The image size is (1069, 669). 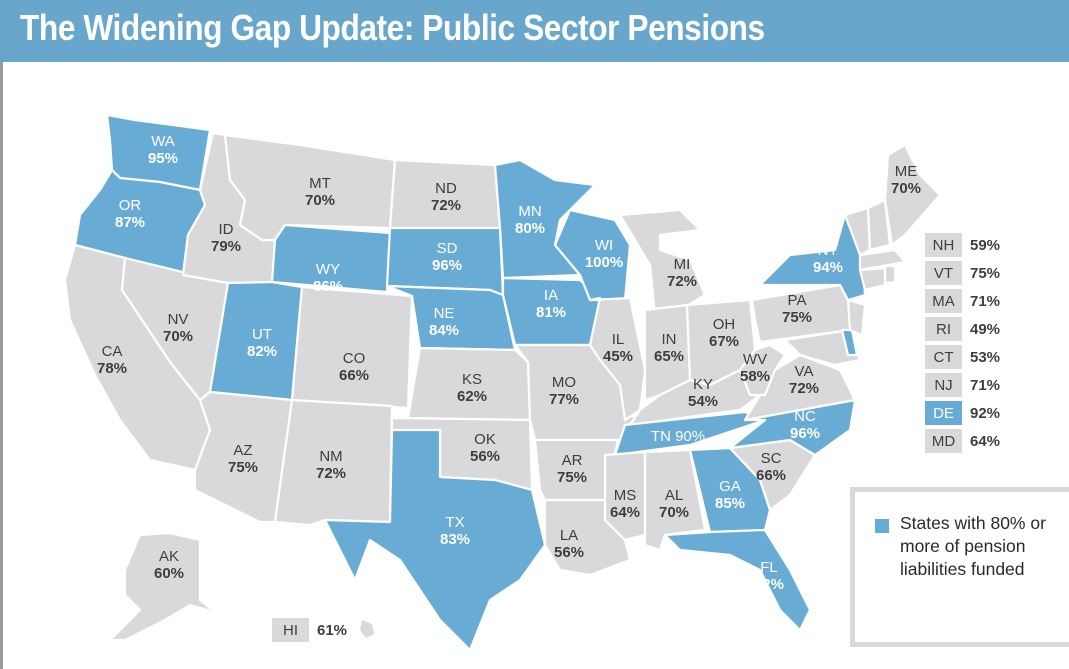 What do you see at coordinates (618, 348) in the screenshot?
I see `label-il: IL 45%` at bounding box center [618, 348].